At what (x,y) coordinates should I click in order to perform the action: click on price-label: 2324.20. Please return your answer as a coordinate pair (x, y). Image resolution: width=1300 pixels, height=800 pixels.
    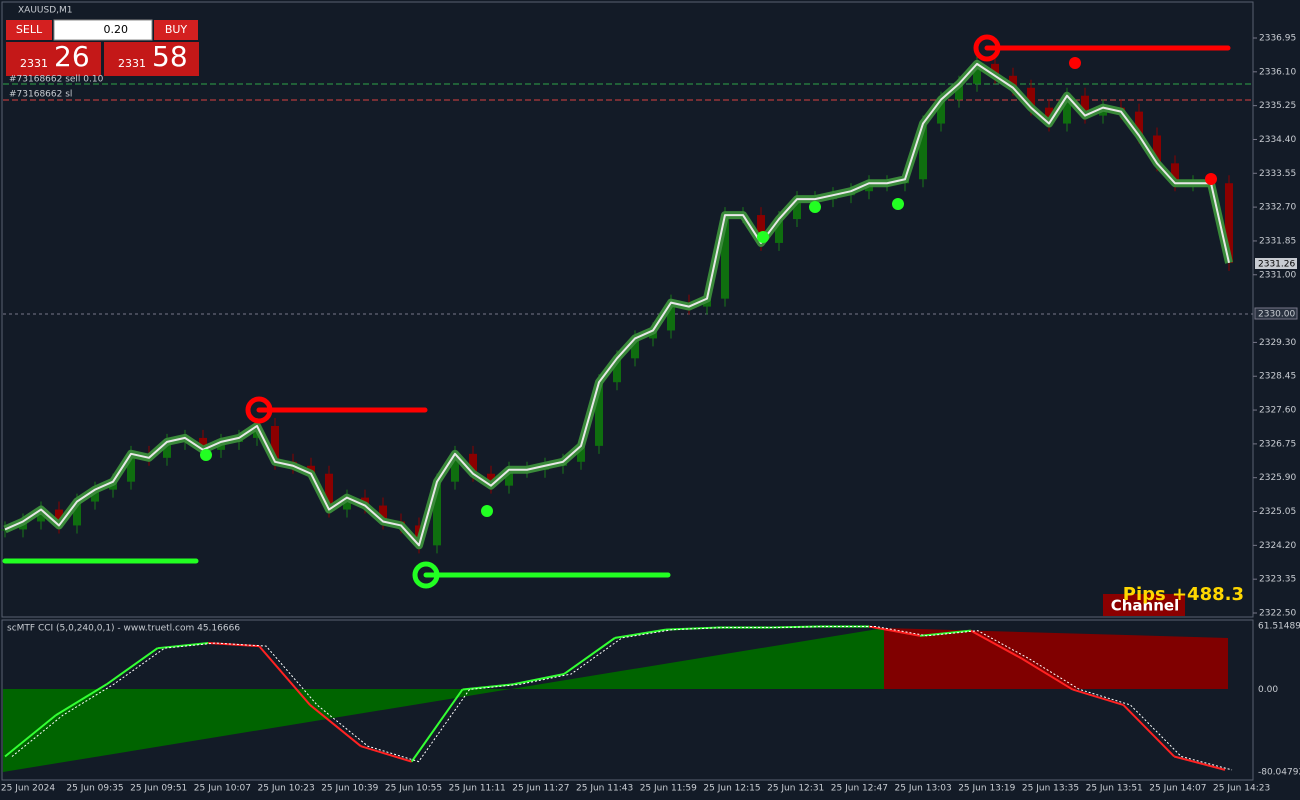
    Looking at the image, I should click on (1277, 546).